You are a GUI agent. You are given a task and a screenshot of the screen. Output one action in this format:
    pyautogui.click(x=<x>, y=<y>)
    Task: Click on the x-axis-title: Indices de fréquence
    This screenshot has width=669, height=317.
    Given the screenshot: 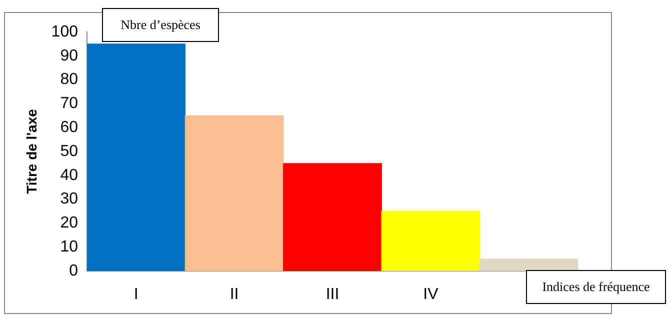 What is the action you would take?
    pyautogui.click(x=596, y=287)
    